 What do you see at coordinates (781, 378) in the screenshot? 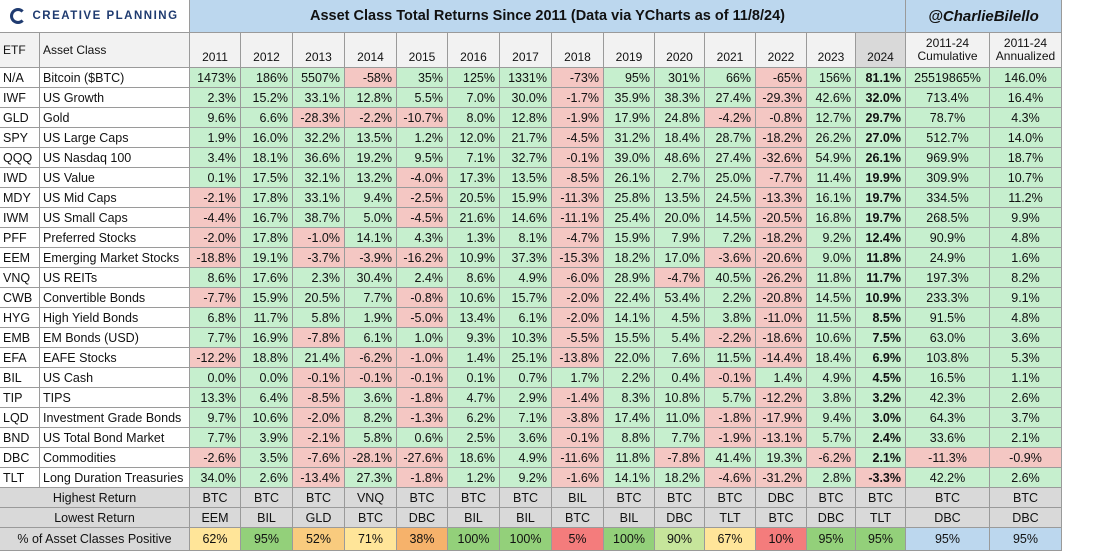
I see `return-cell: 1.4%` at bounding box center [781, 378].